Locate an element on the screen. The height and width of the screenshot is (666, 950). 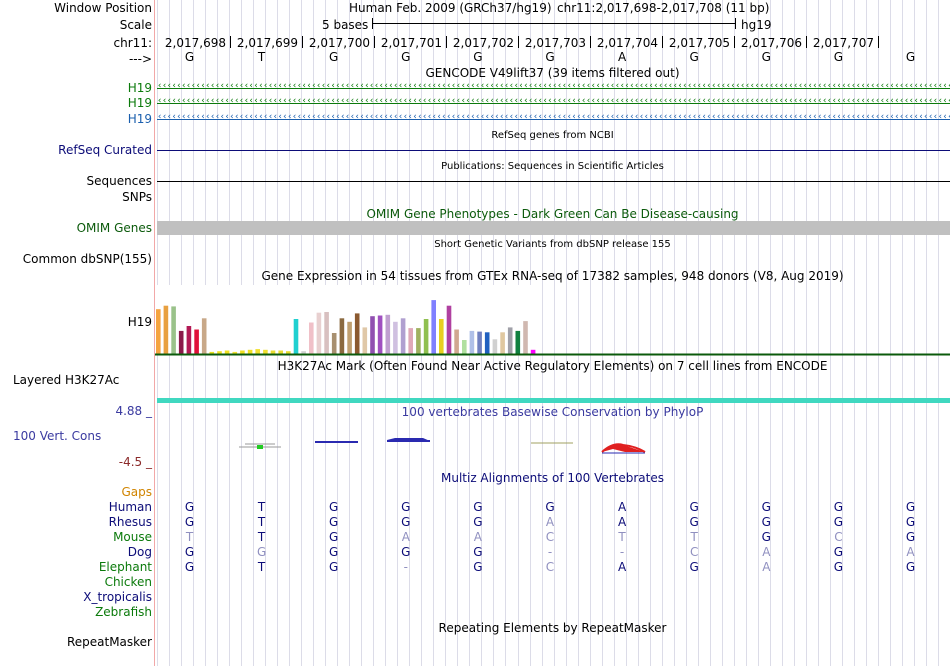
reference-base: A is located at coordinates (622, 57).